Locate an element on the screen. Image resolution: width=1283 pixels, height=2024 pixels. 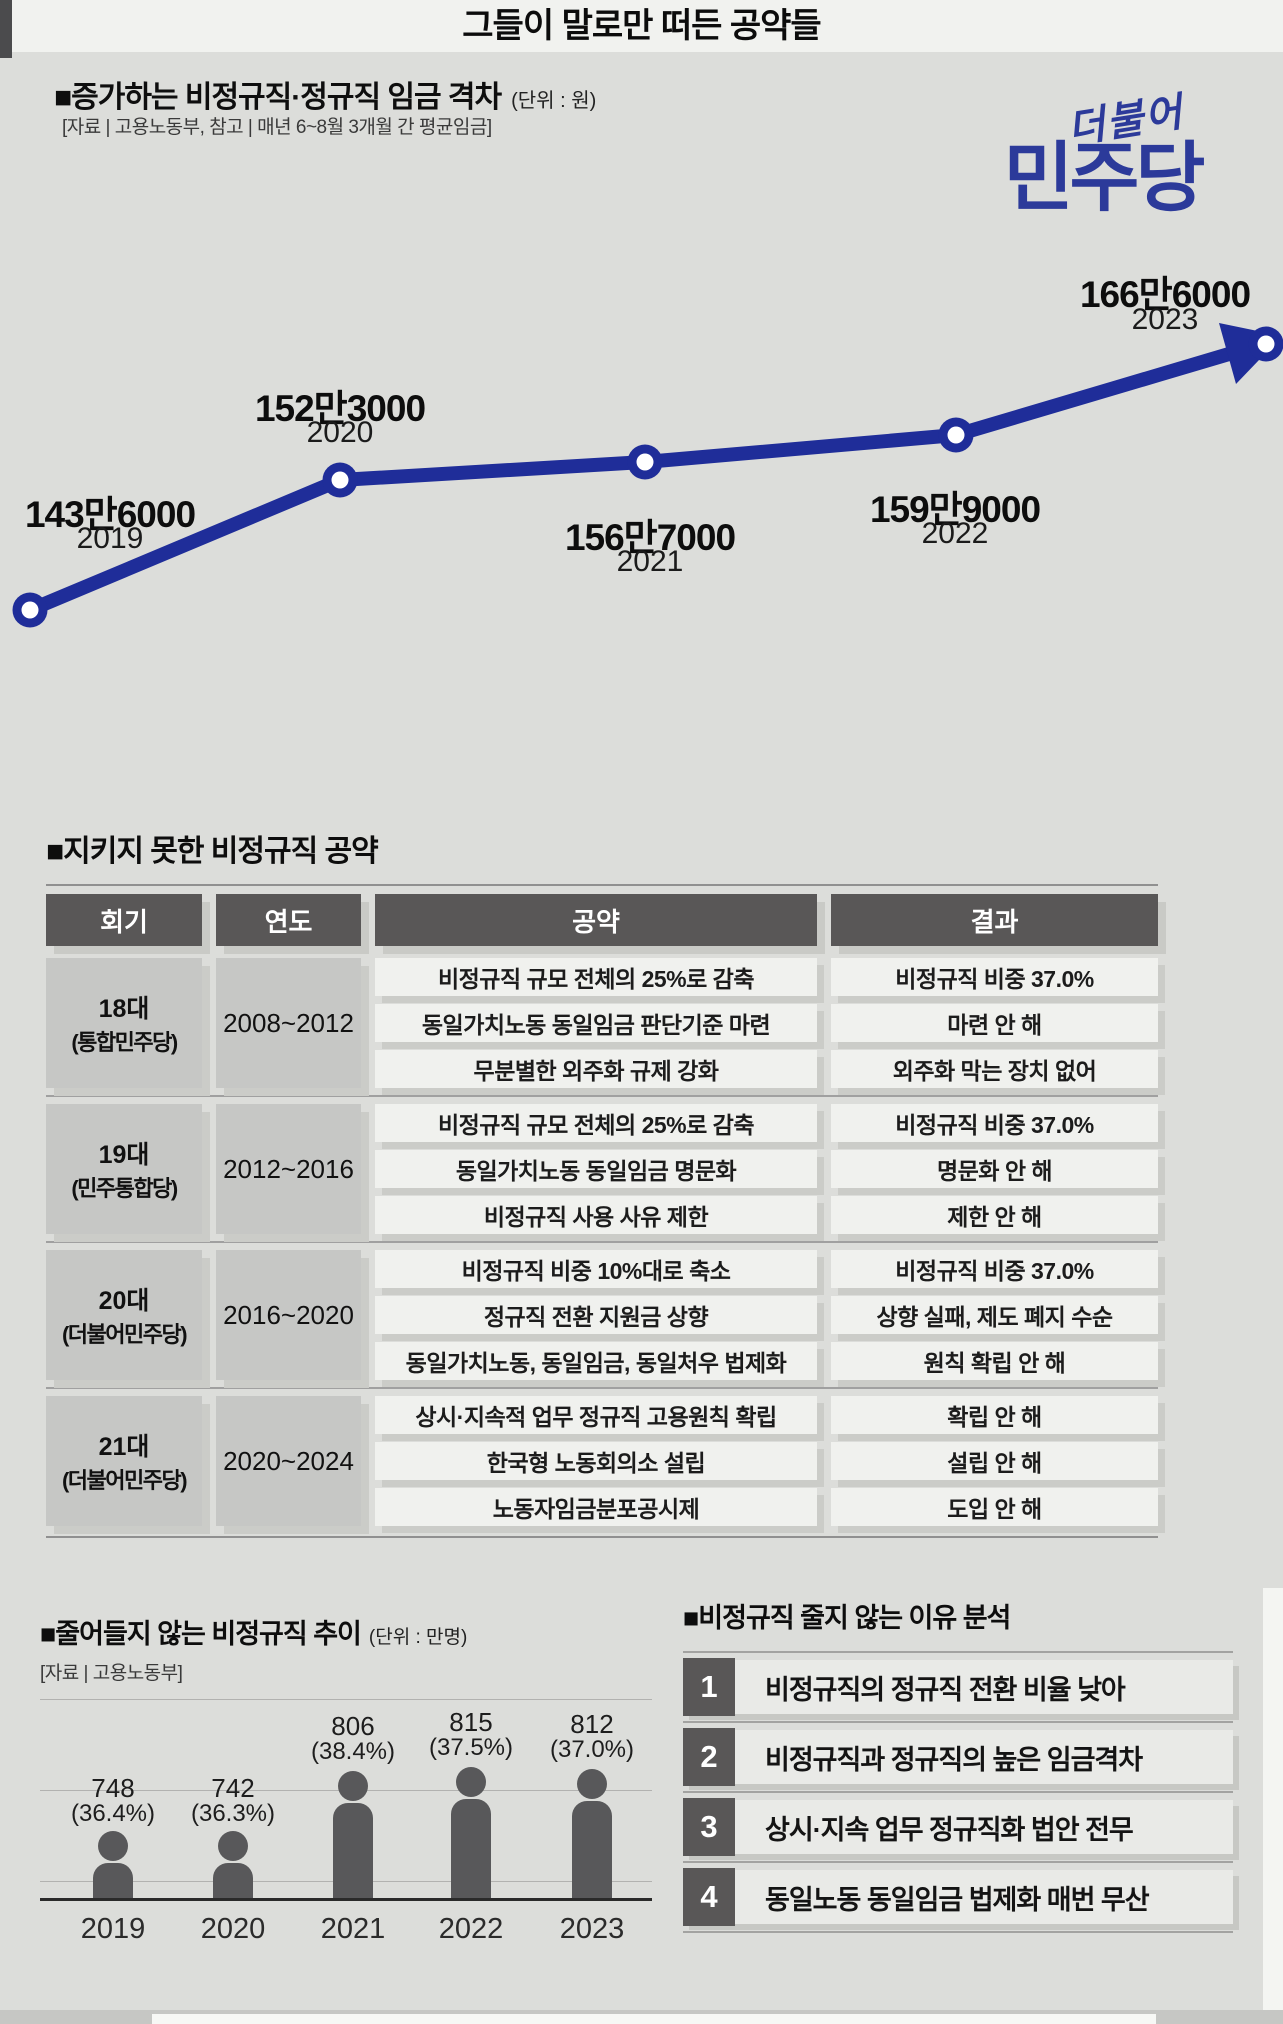
result-stack: 비정규직 비중 37.0% 마련 안 해 외주화 막는 장치 없어 is located at coordinates (994, 1023).